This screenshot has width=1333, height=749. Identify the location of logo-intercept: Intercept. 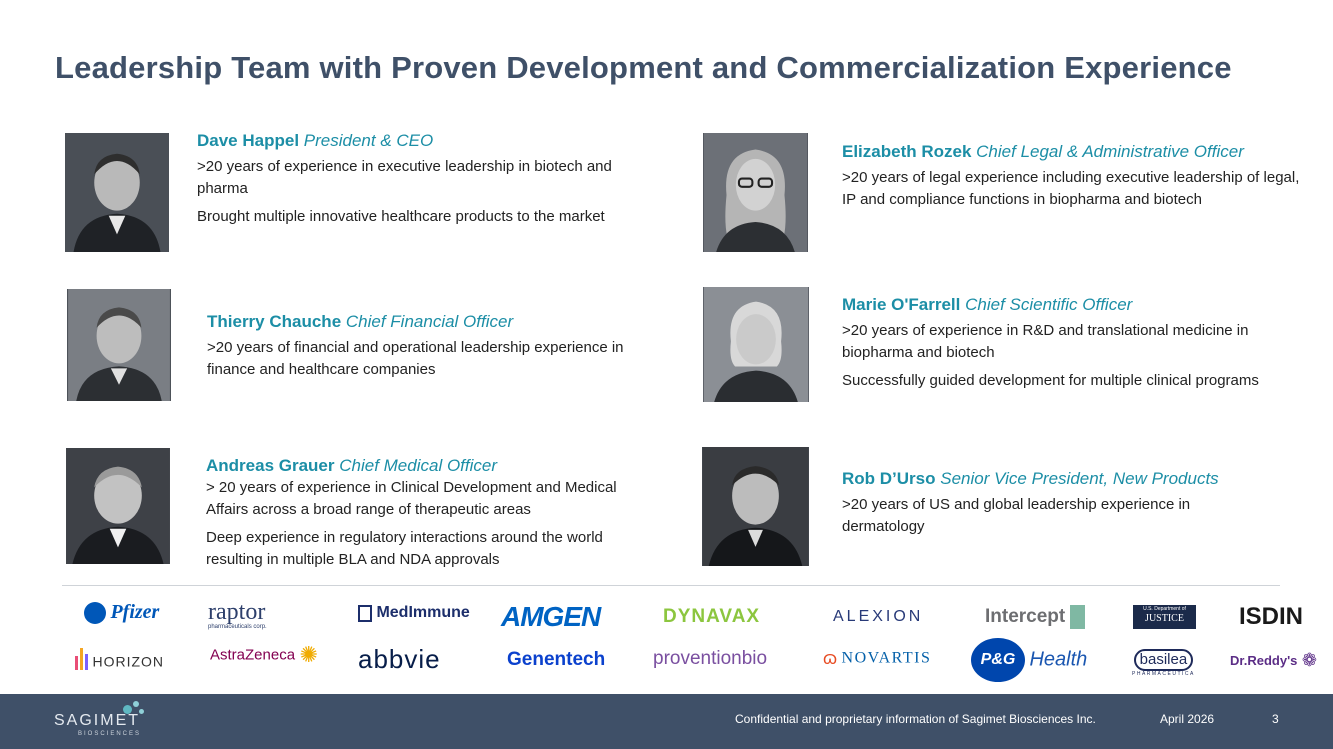
(1035, 617).